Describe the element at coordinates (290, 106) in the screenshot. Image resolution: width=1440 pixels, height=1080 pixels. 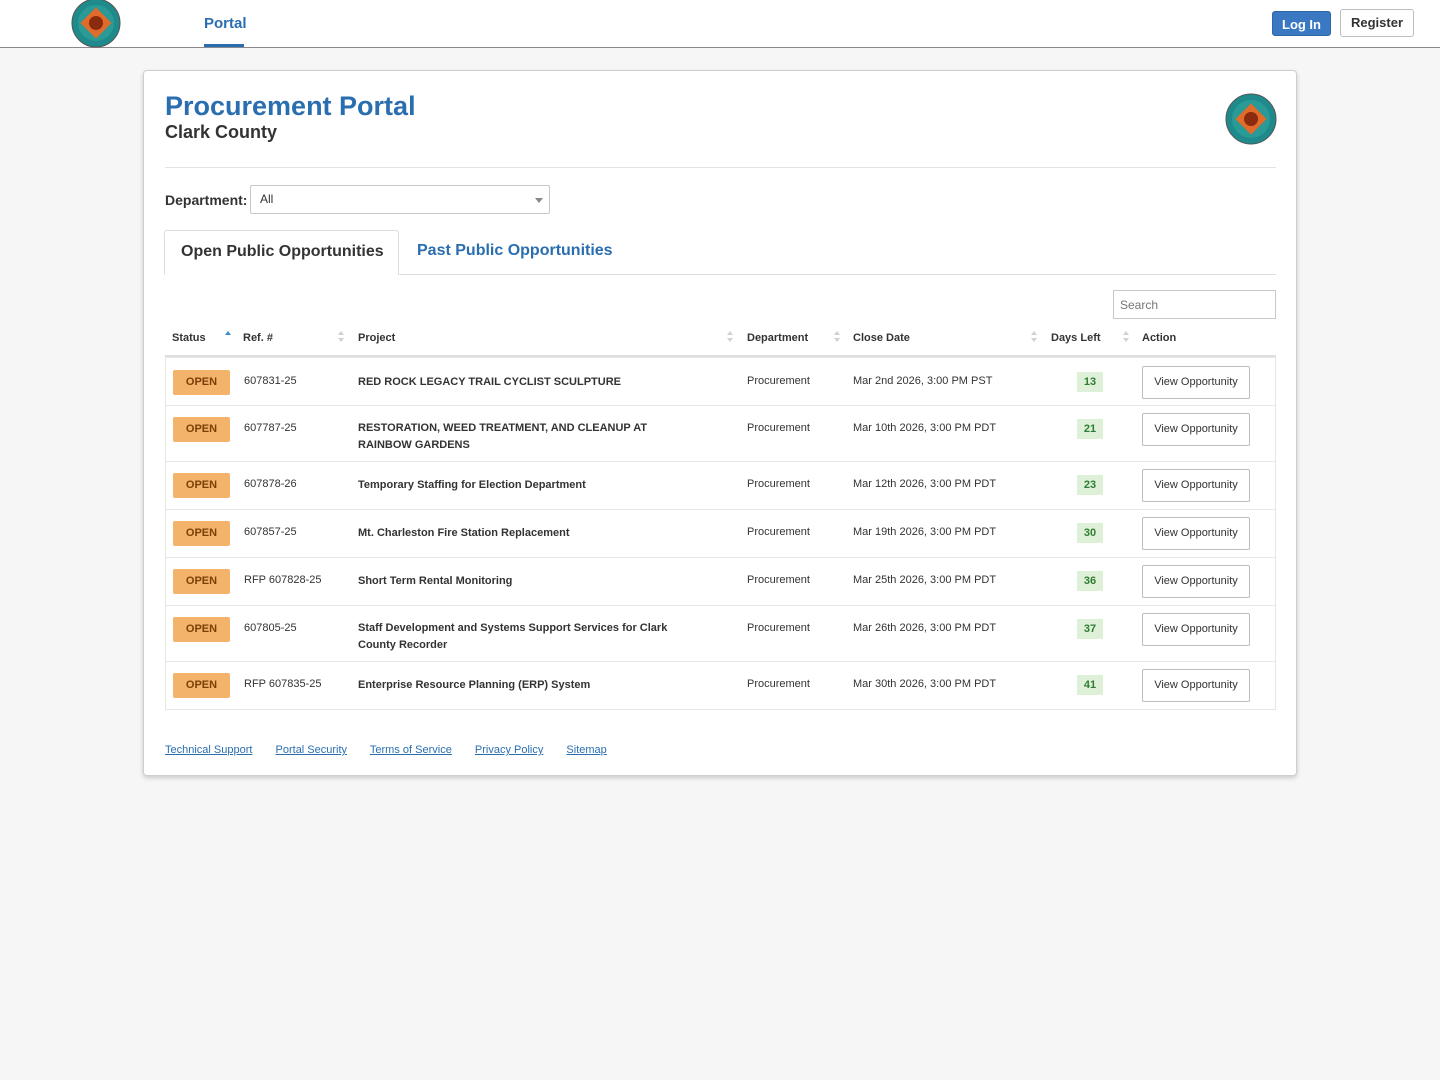
I see `page-title: Procurement Portal` at that location.